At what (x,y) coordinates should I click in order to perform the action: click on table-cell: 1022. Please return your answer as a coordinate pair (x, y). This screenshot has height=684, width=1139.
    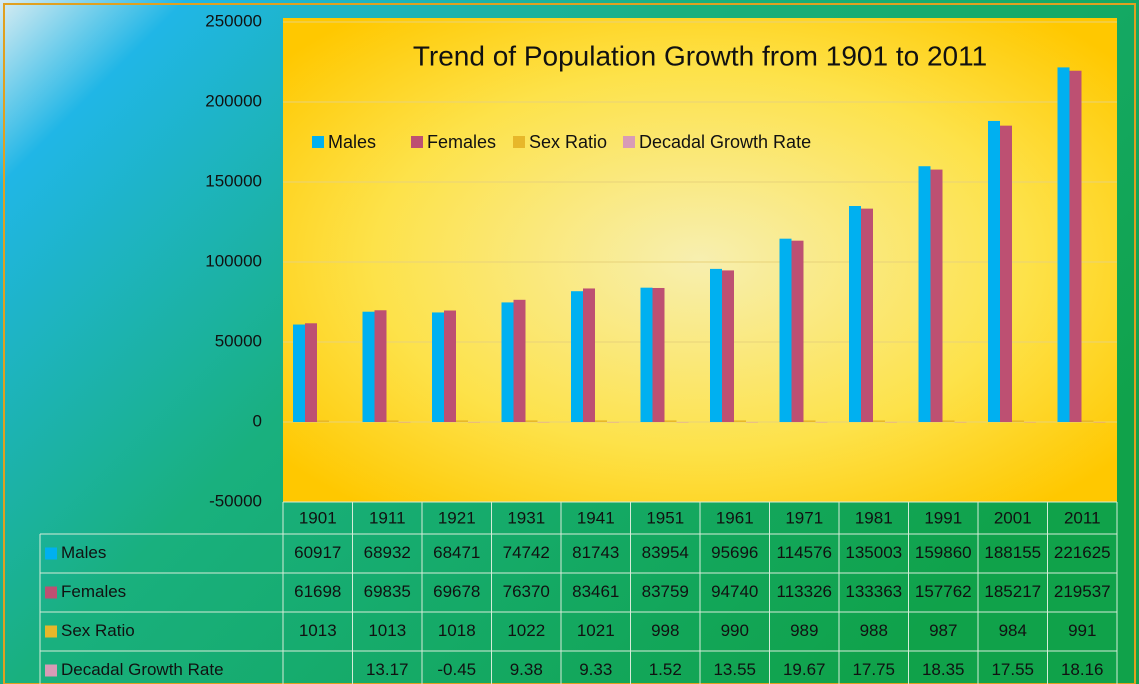
    Looking at the image, I should click on (526, 630).